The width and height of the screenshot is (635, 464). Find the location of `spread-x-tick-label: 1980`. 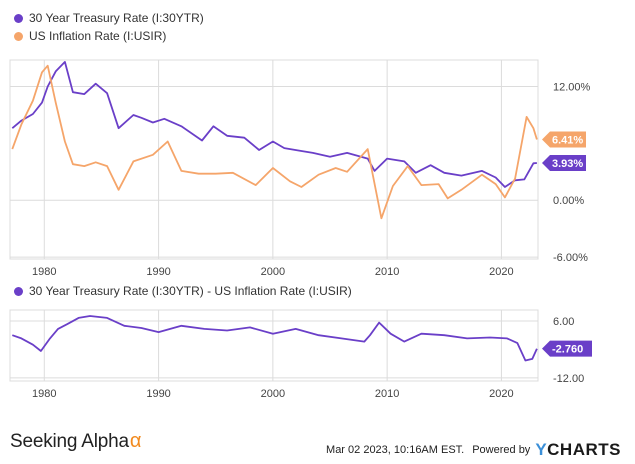

spread-x-tick-label: 1980 is located at coordinates (44, 394).